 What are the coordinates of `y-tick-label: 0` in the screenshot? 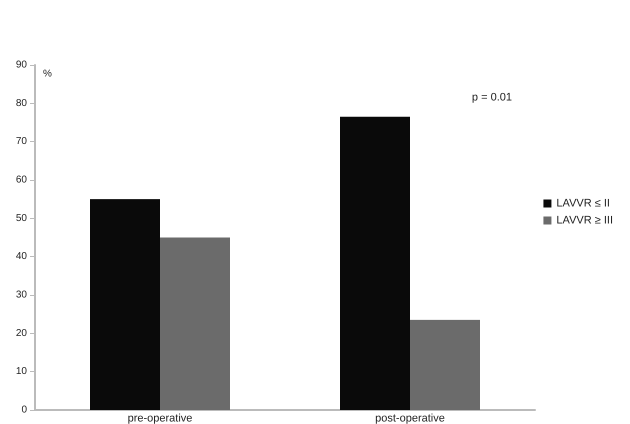 It's located at (24, 410).